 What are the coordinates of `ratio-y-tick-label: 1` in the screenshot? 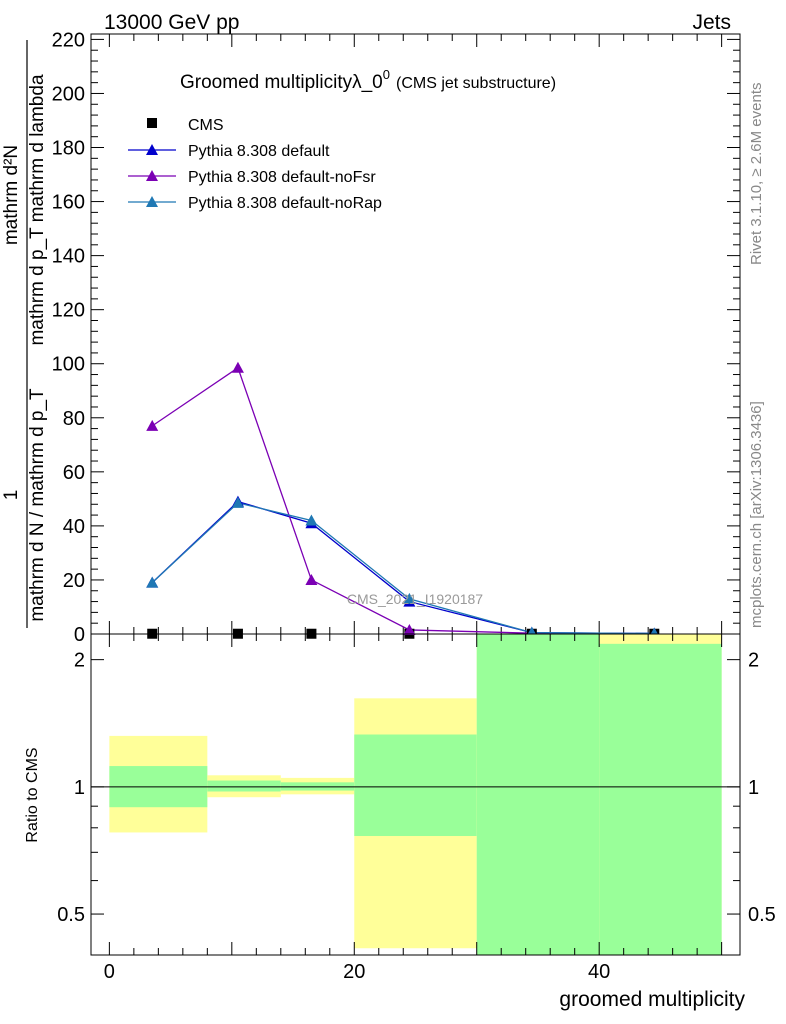 It's located at (79, 788).